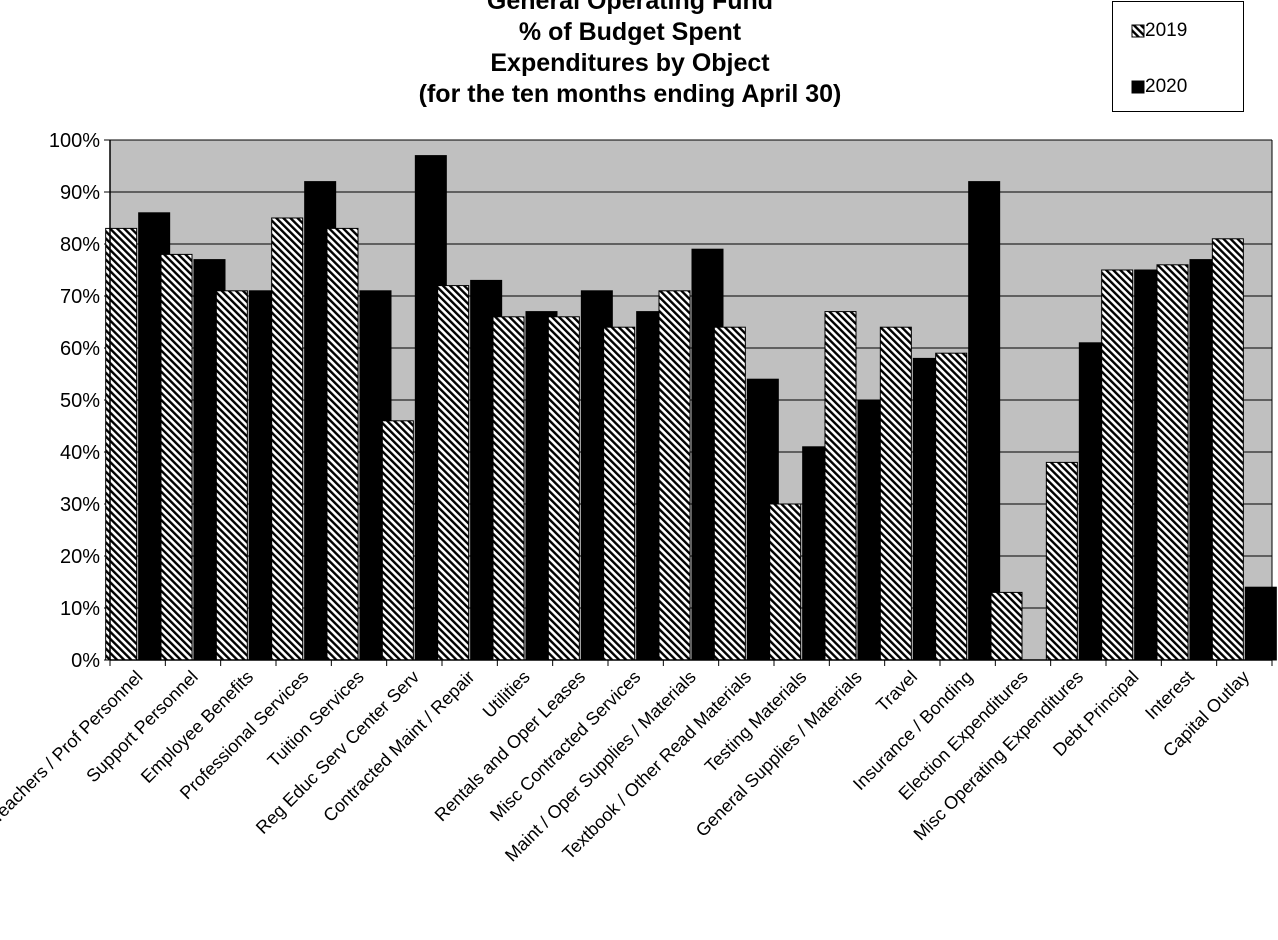  I want to click on y-tick-label: 50%, so click(80, 401).